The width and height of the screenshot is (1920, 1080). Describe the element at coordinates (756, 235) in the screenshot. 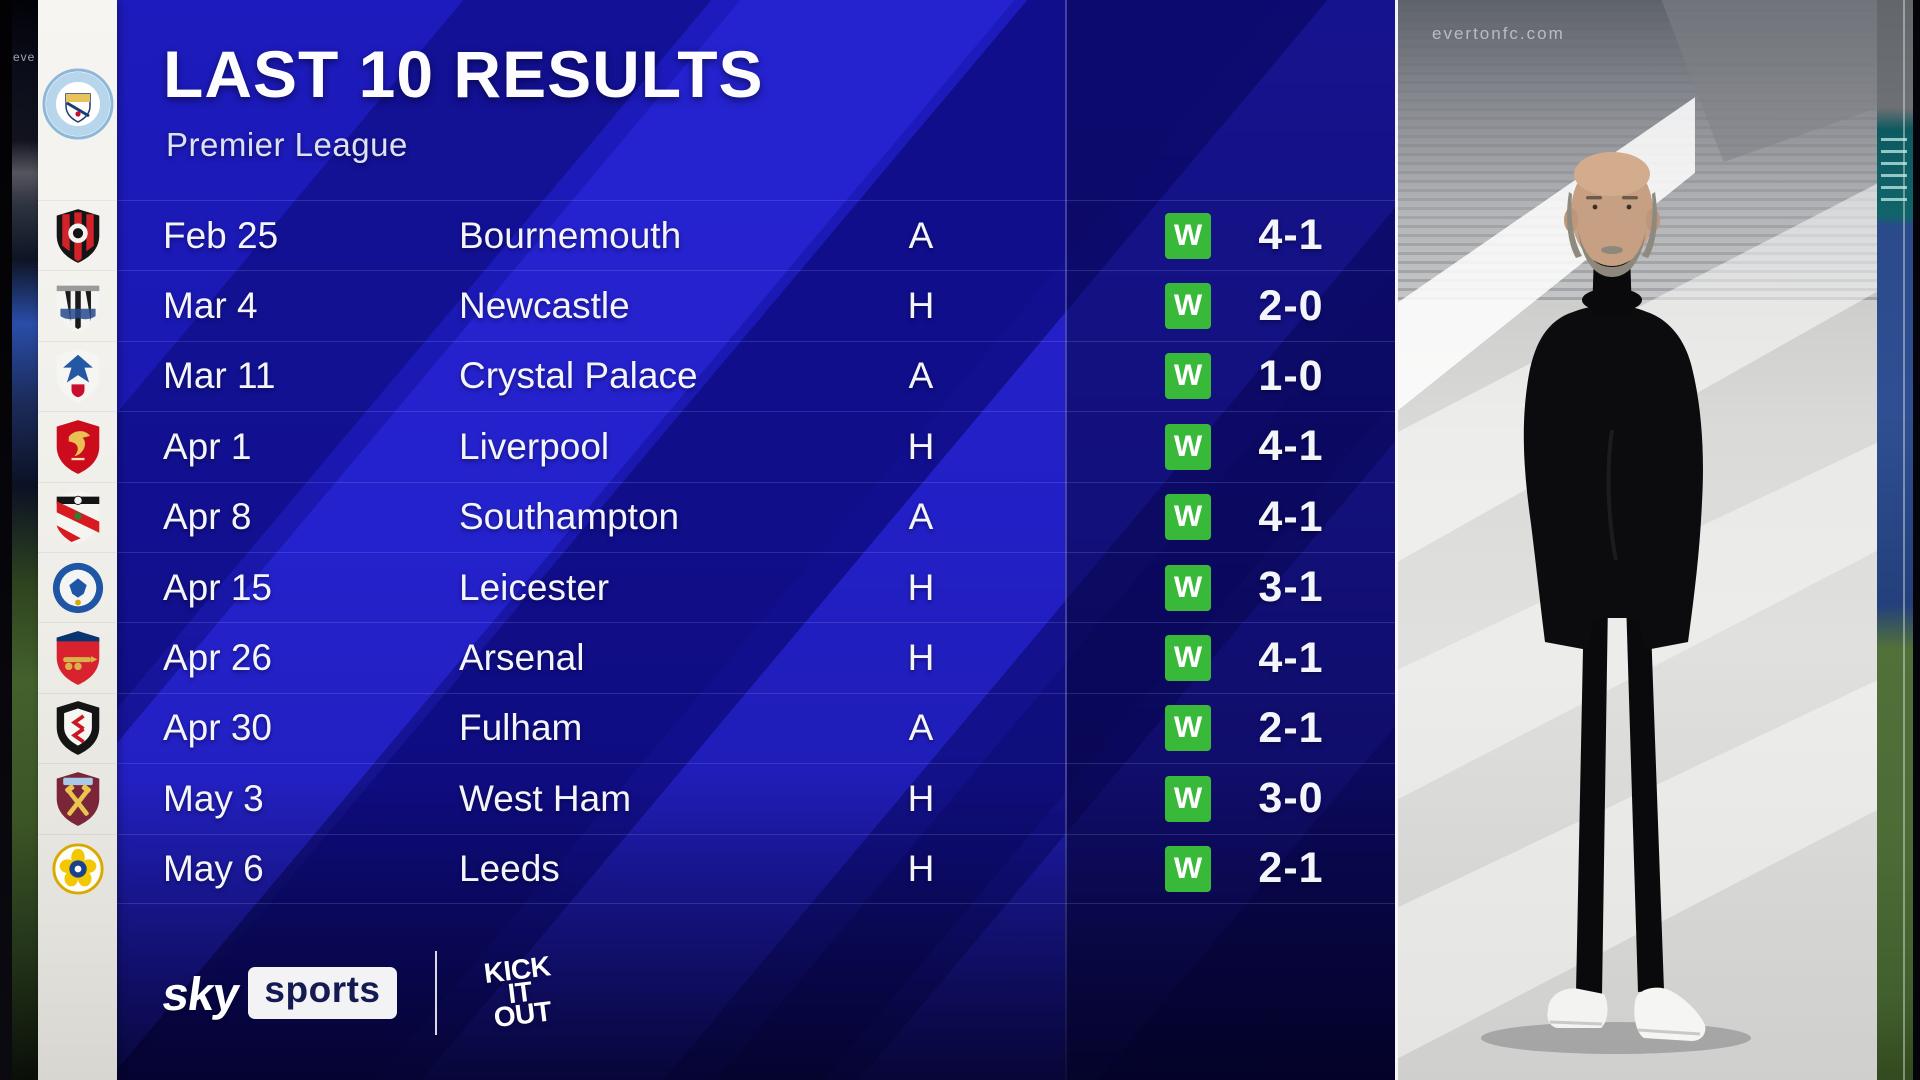

I see `table-row: Feb 25 Bournemouth A W 4-1` at that location.